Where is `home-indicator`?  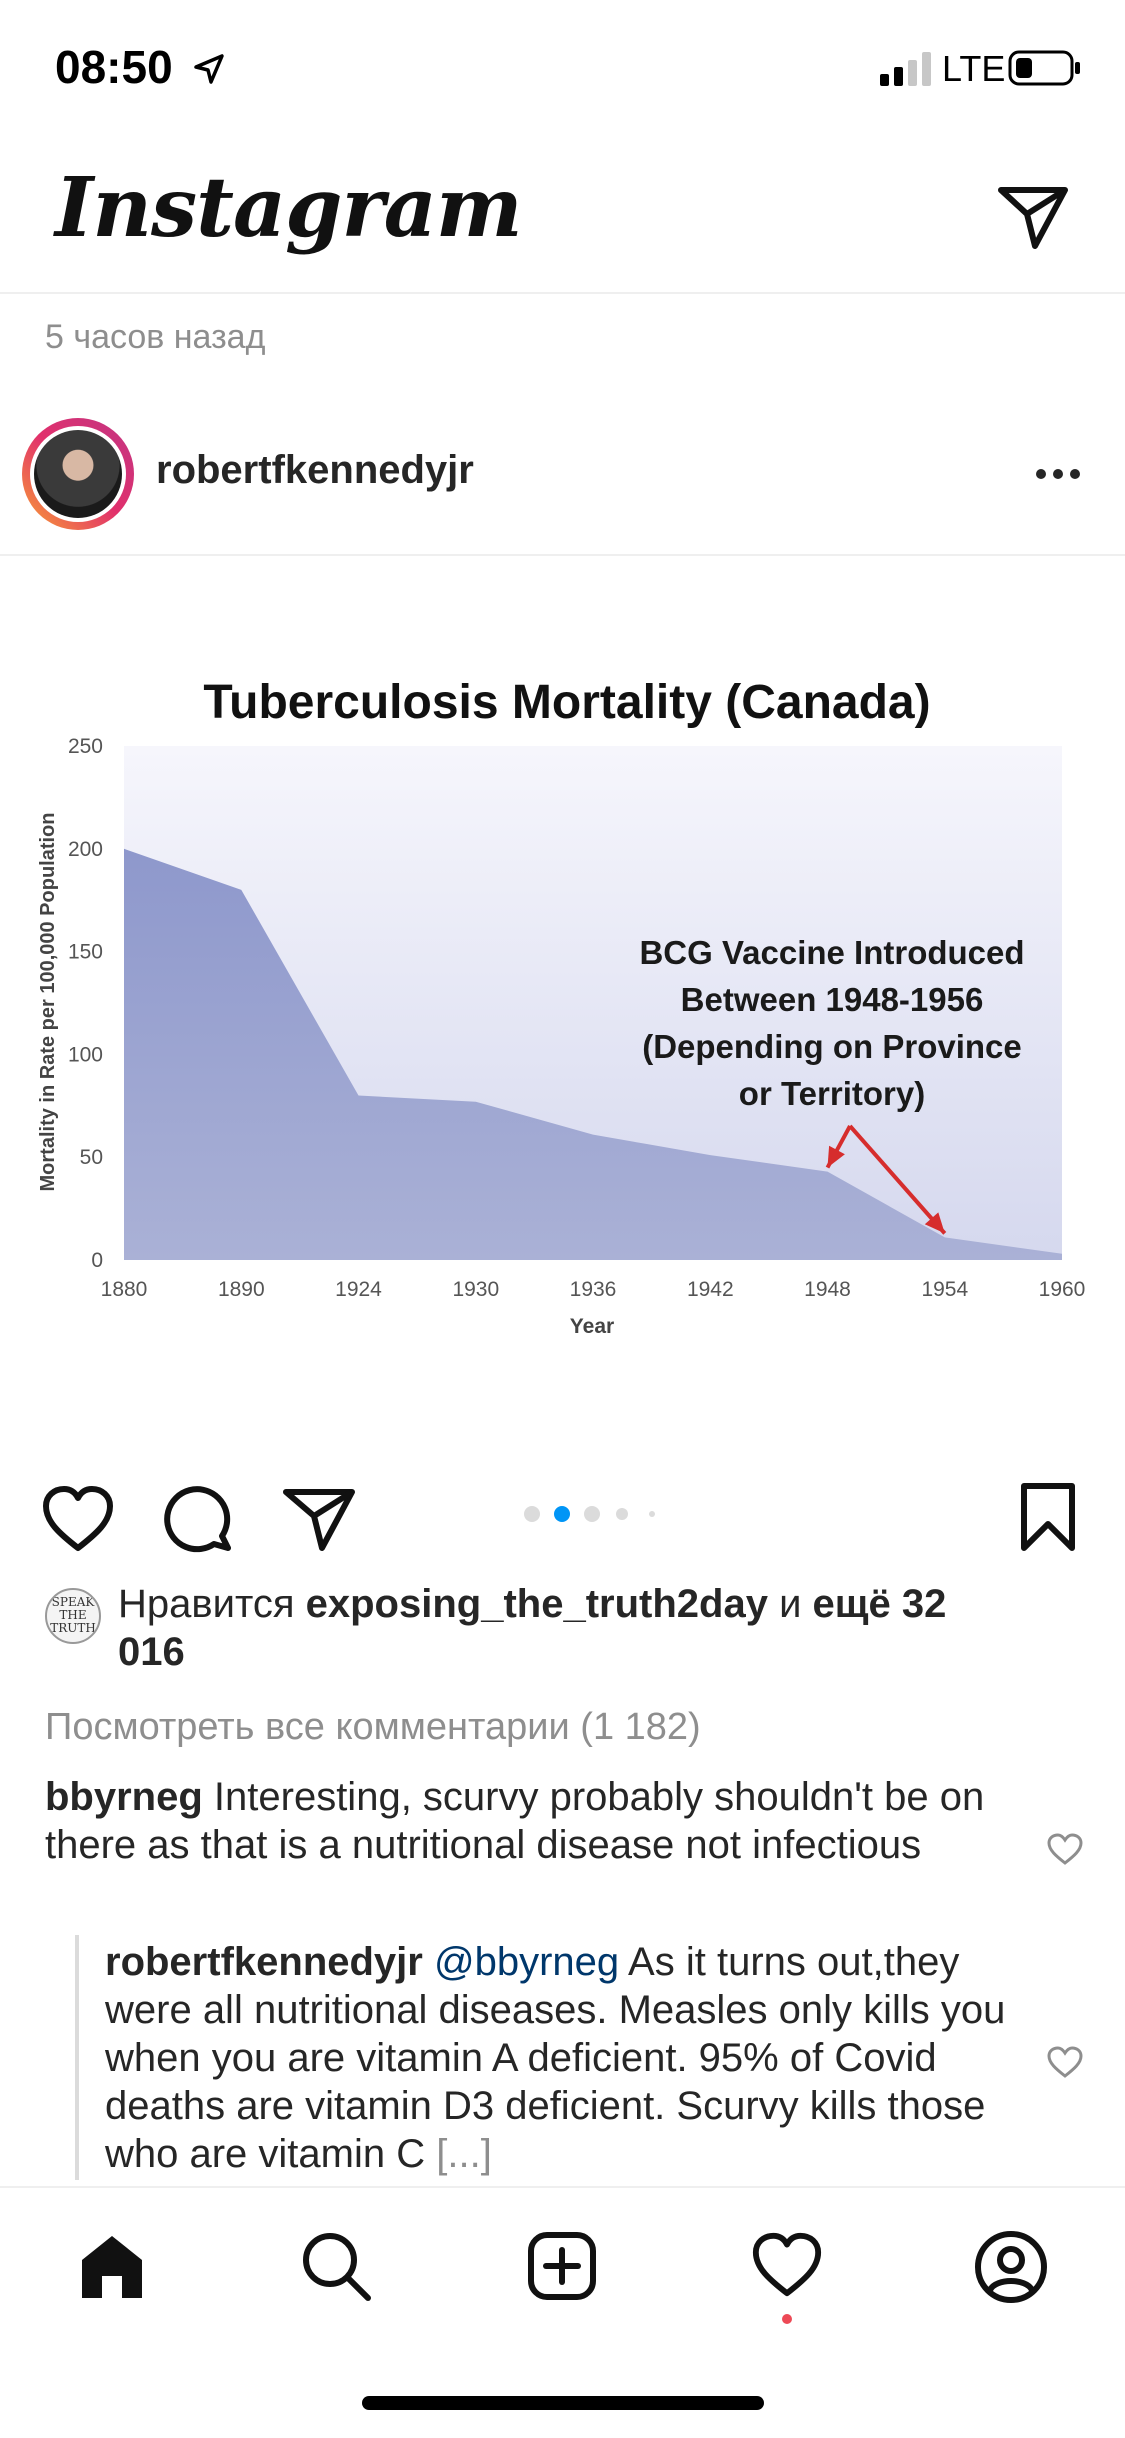
home-indicator is located at coordinates (563, 2403).